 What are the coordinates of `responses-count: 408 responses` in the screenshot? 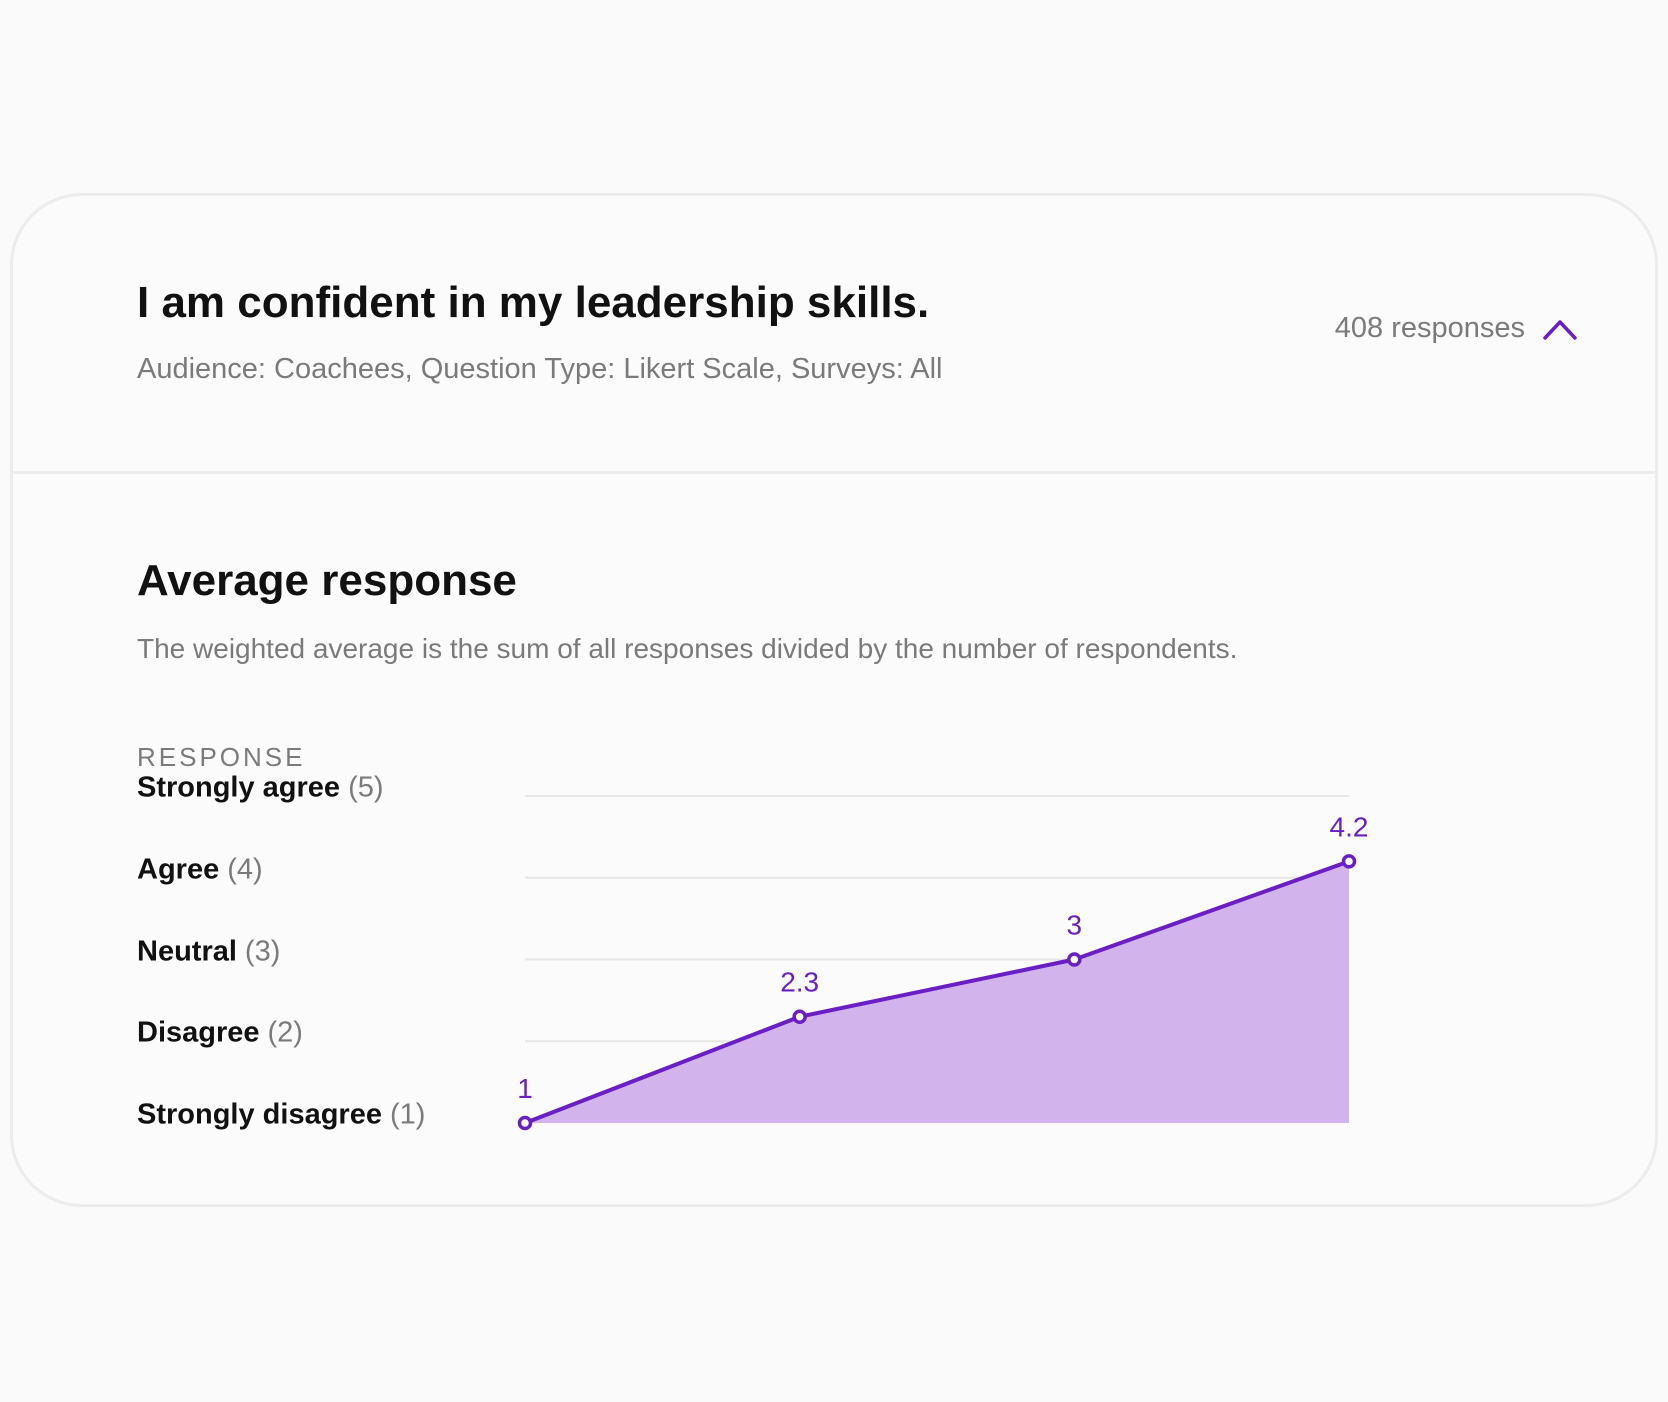 It's located at (1429, 328).